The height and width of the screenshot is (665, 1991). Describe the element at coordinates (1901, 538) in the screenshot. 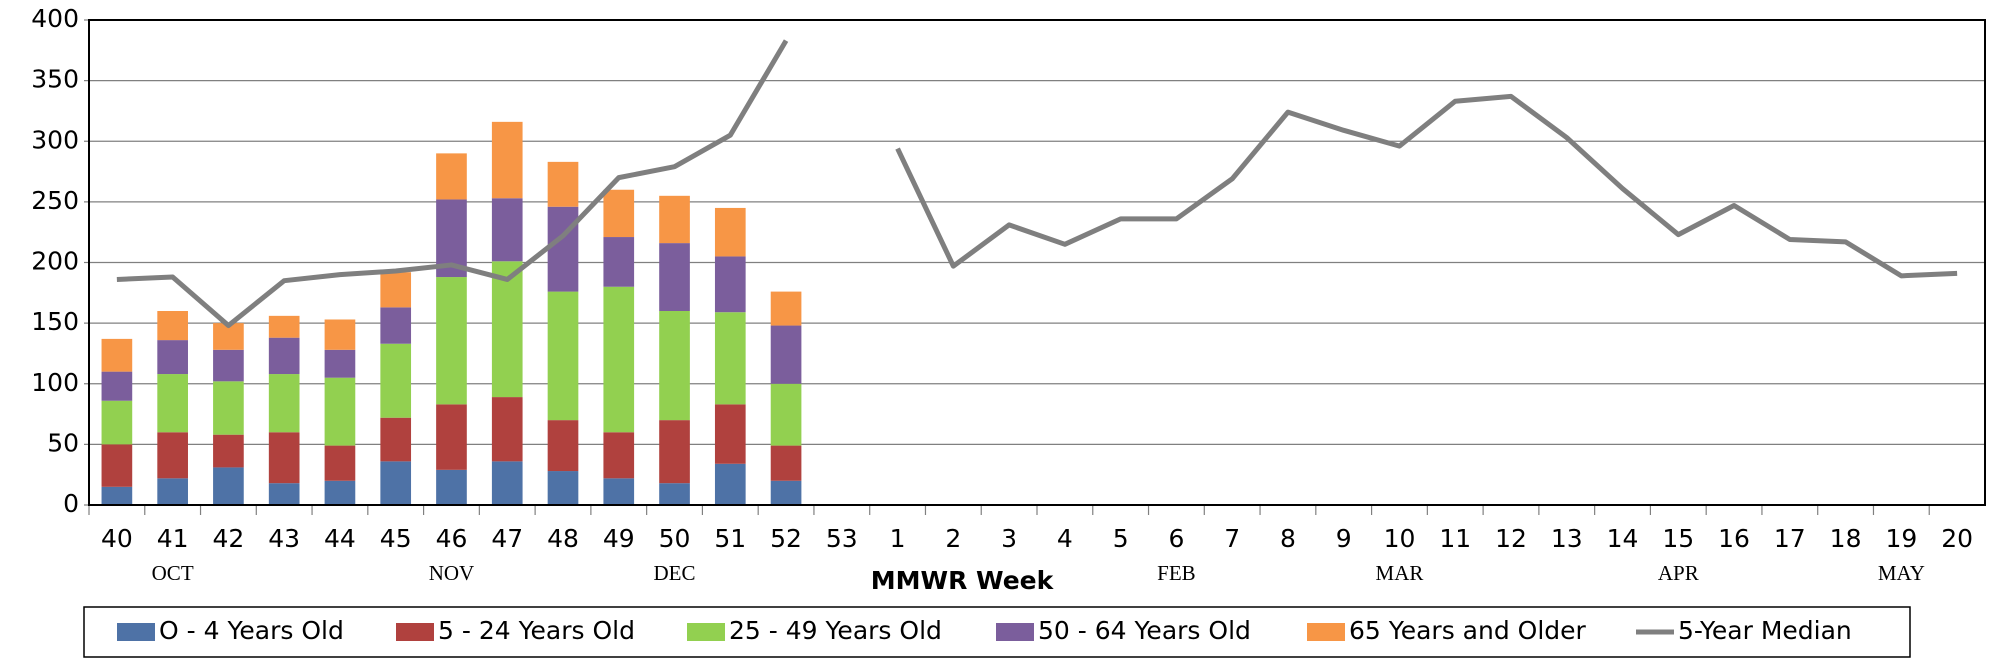

I see `x-tick-label: 19` at that location.